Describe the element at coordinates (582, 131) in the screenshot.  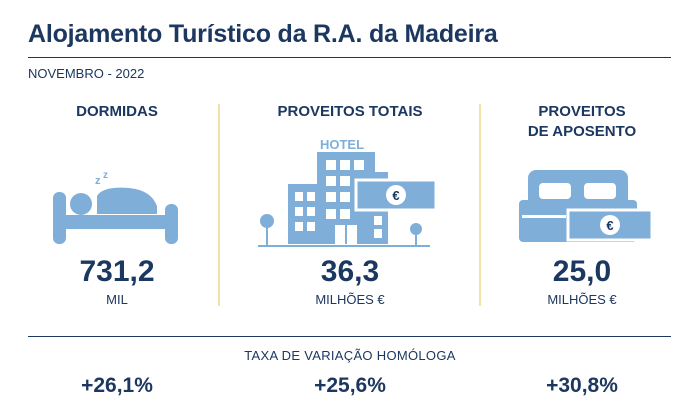
I see `indicator-heading-line: DE APOSENTO` at that location.